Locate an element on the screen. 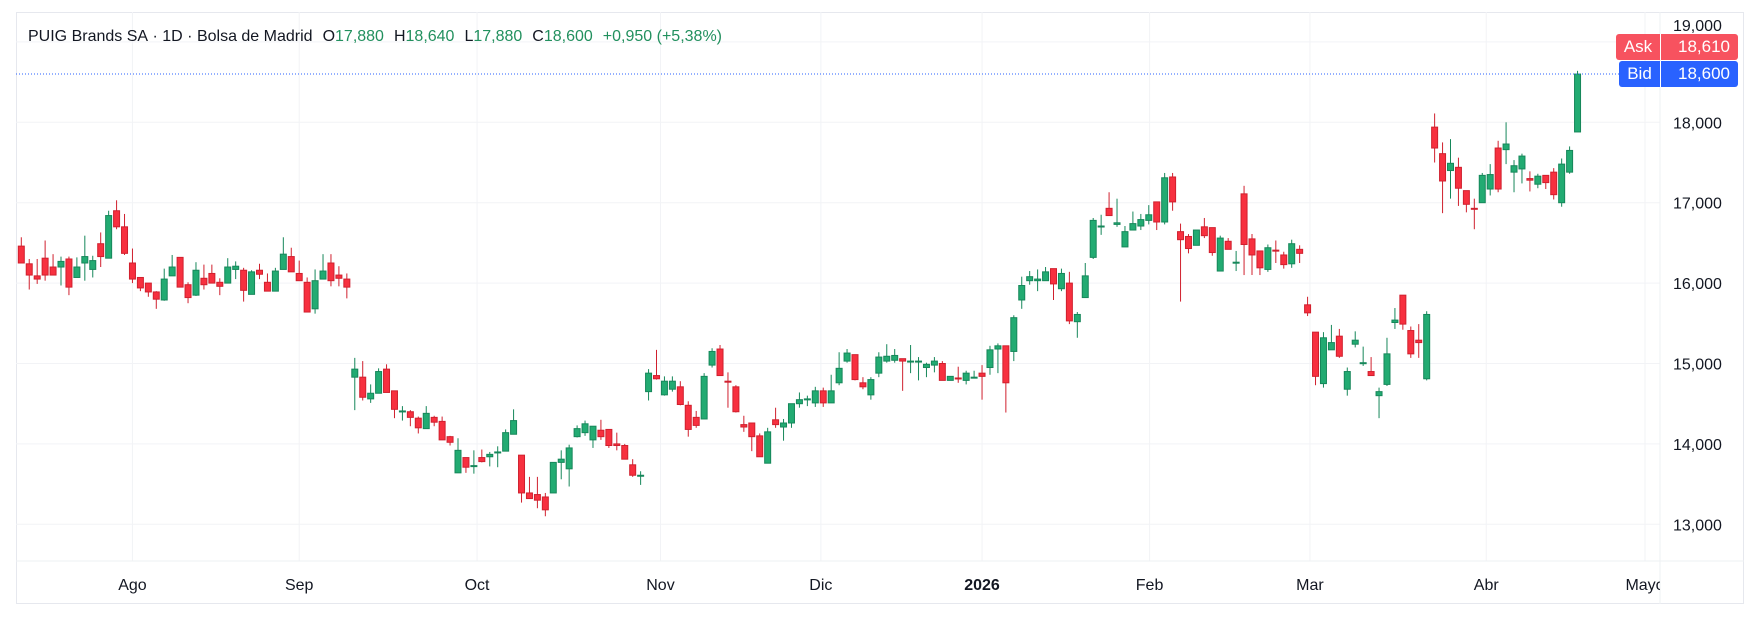 The height and width of the screenshot is (620, 1760). time-tick-label: 2026 is located at coordinates (982, 585).